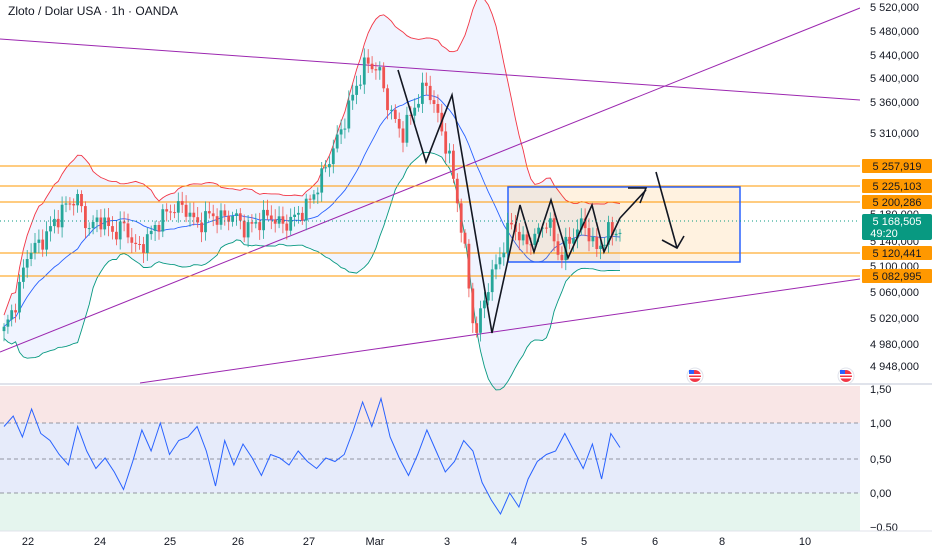 This screenshot has height=550, width=932. Describe the element at coordinates (880, 494) in the screenshot. I see `indicator-tick-label: 0,00` at that location.